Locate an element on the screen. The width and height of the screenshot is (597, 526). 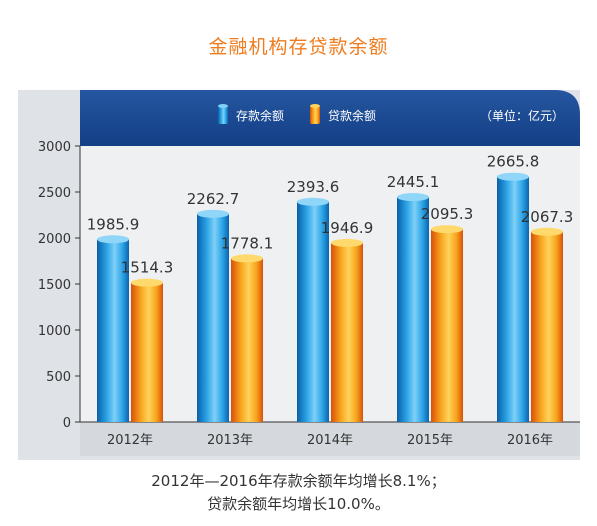
legend-label-loan: 贷款余额 is located at coordinates (352, 115).